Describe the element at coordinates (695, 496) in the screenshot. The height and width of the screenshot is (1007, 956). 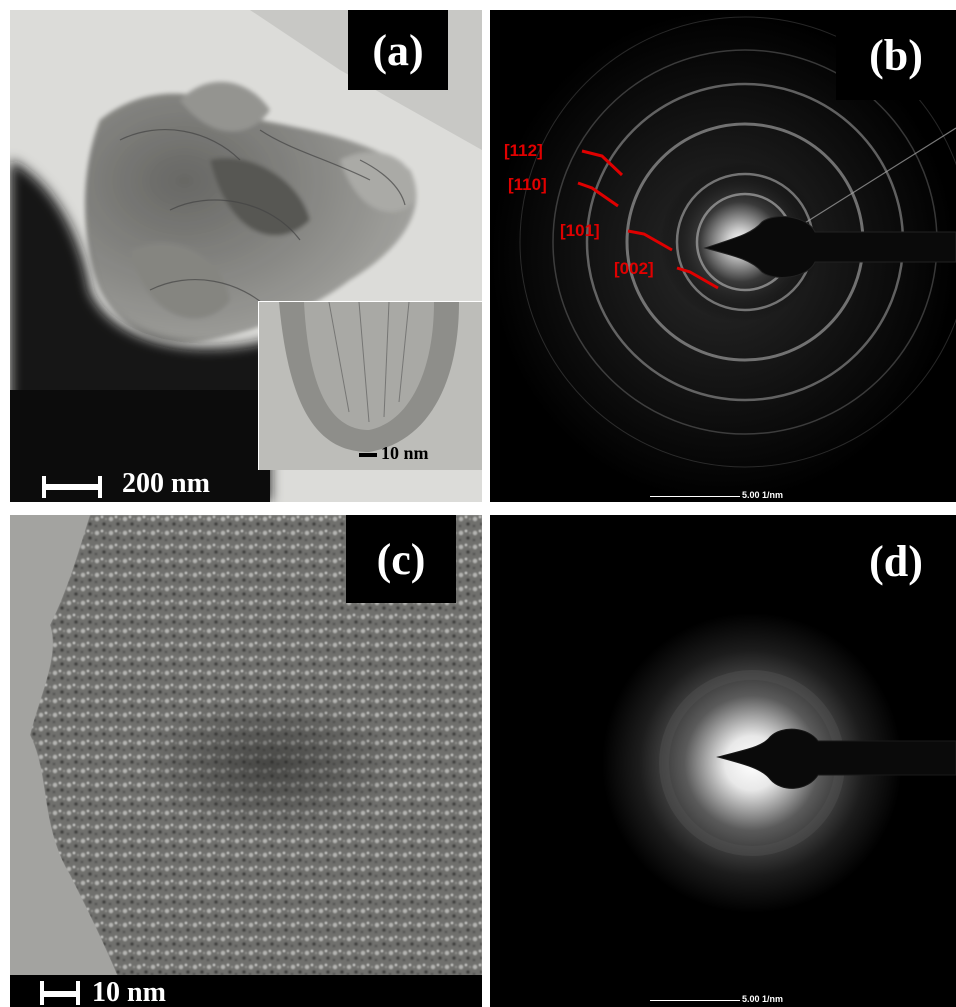
I see `panel-b-scale-line` at that location.